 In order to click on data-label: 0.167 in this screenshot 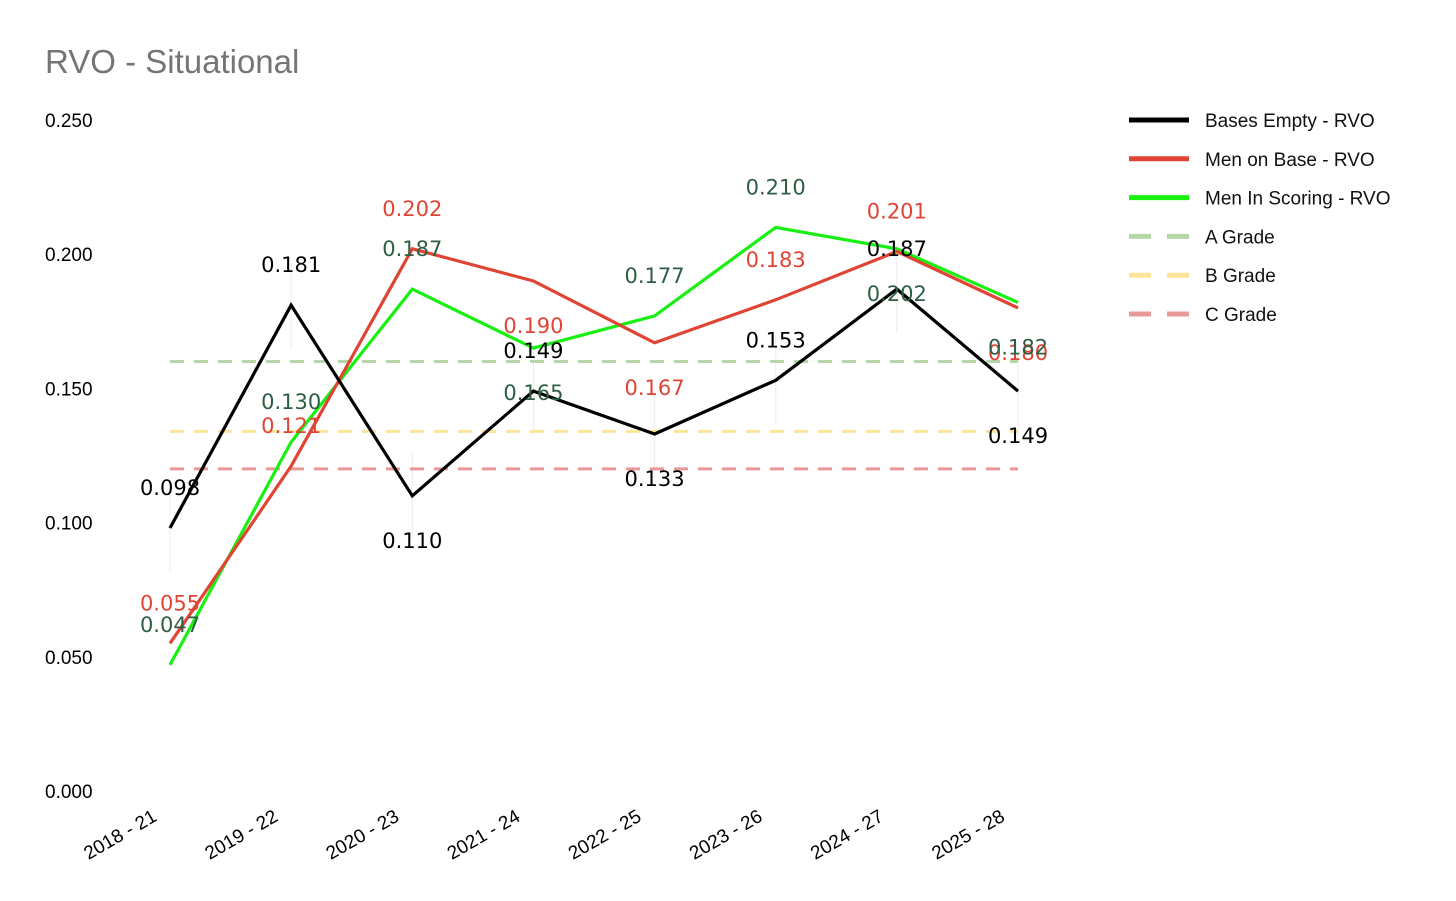, I will do `click(655, 388)`.